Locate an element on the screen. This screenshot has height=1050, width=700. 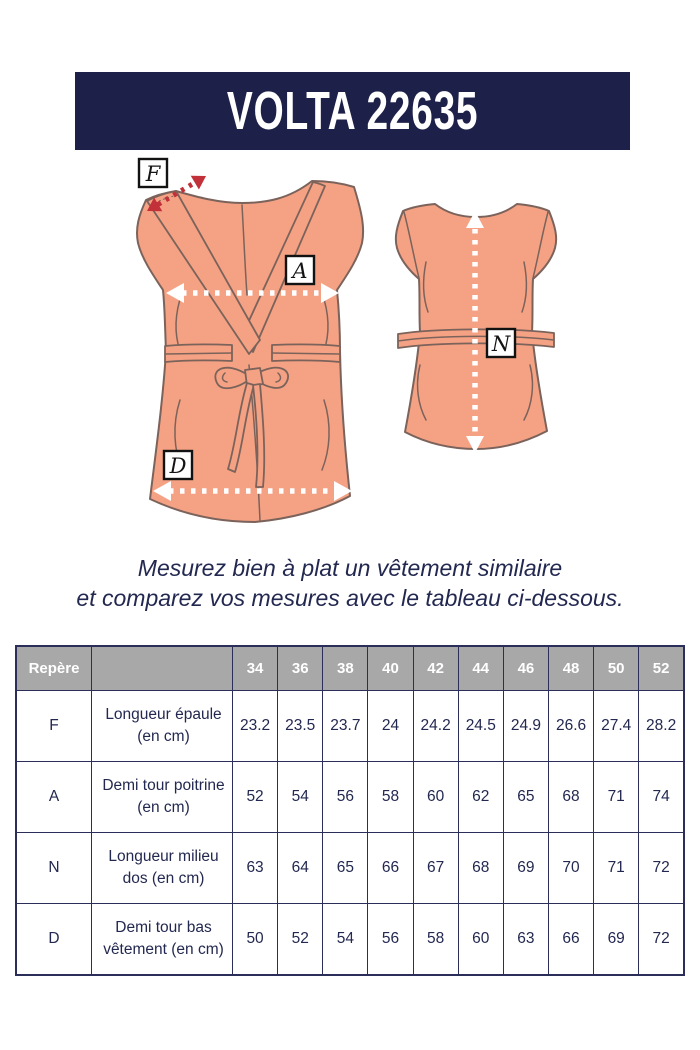
garment-front-view: F A D is located at coordinates (250, 340).